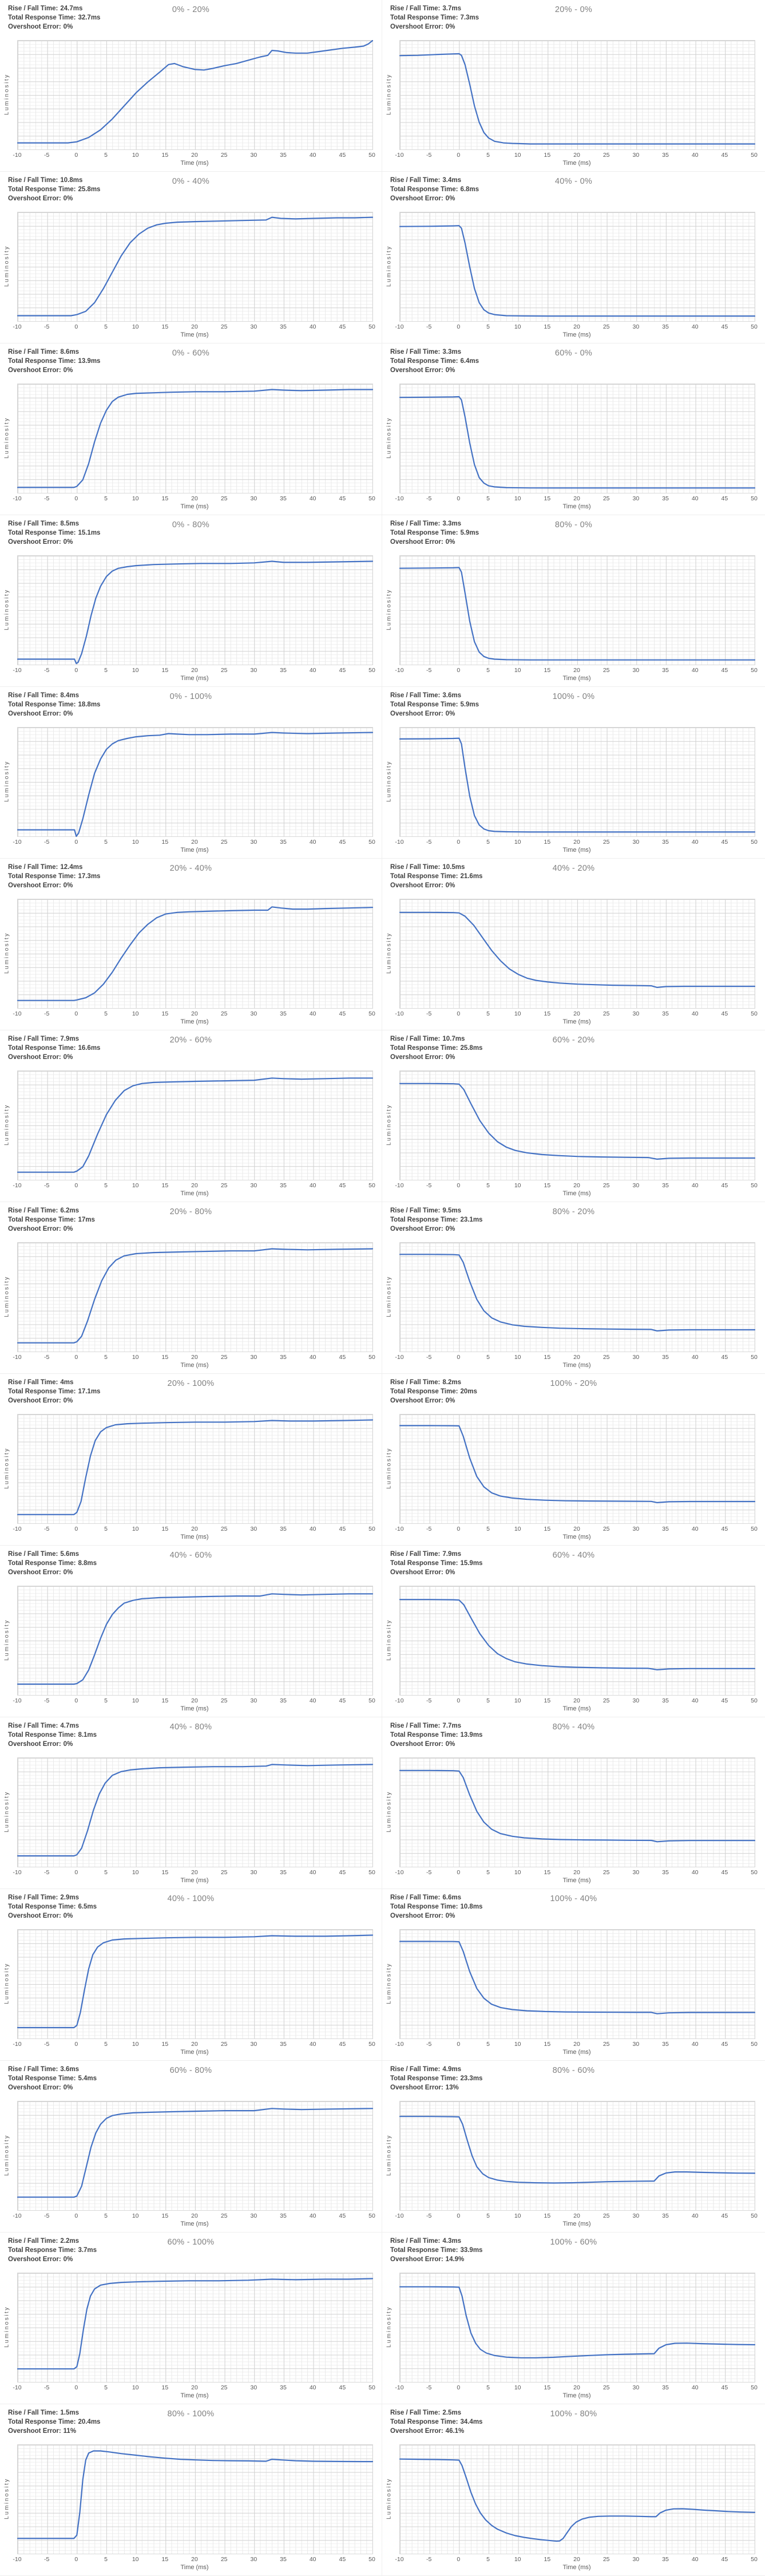 The image size is (765, 2576). What do you see at coordinates (573, 2242) in the screenshot?
I see `chart-title: 100% - 60%` at bounding box center [573, 2242].